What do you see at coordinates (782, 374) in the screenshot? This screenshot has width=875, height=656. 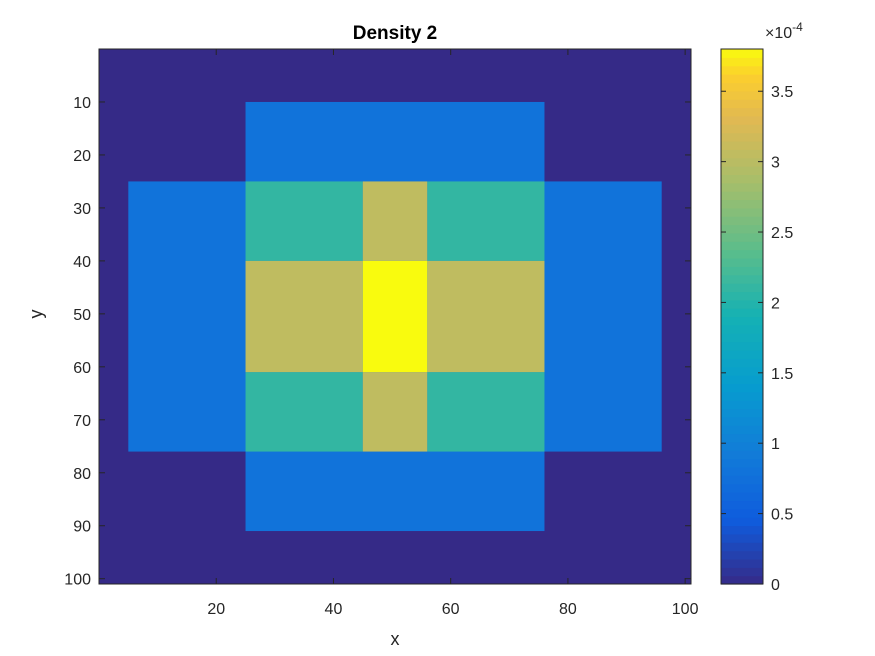 I see `colorbar-tick-label-3: 1.5` at bounding box center [782, 374].